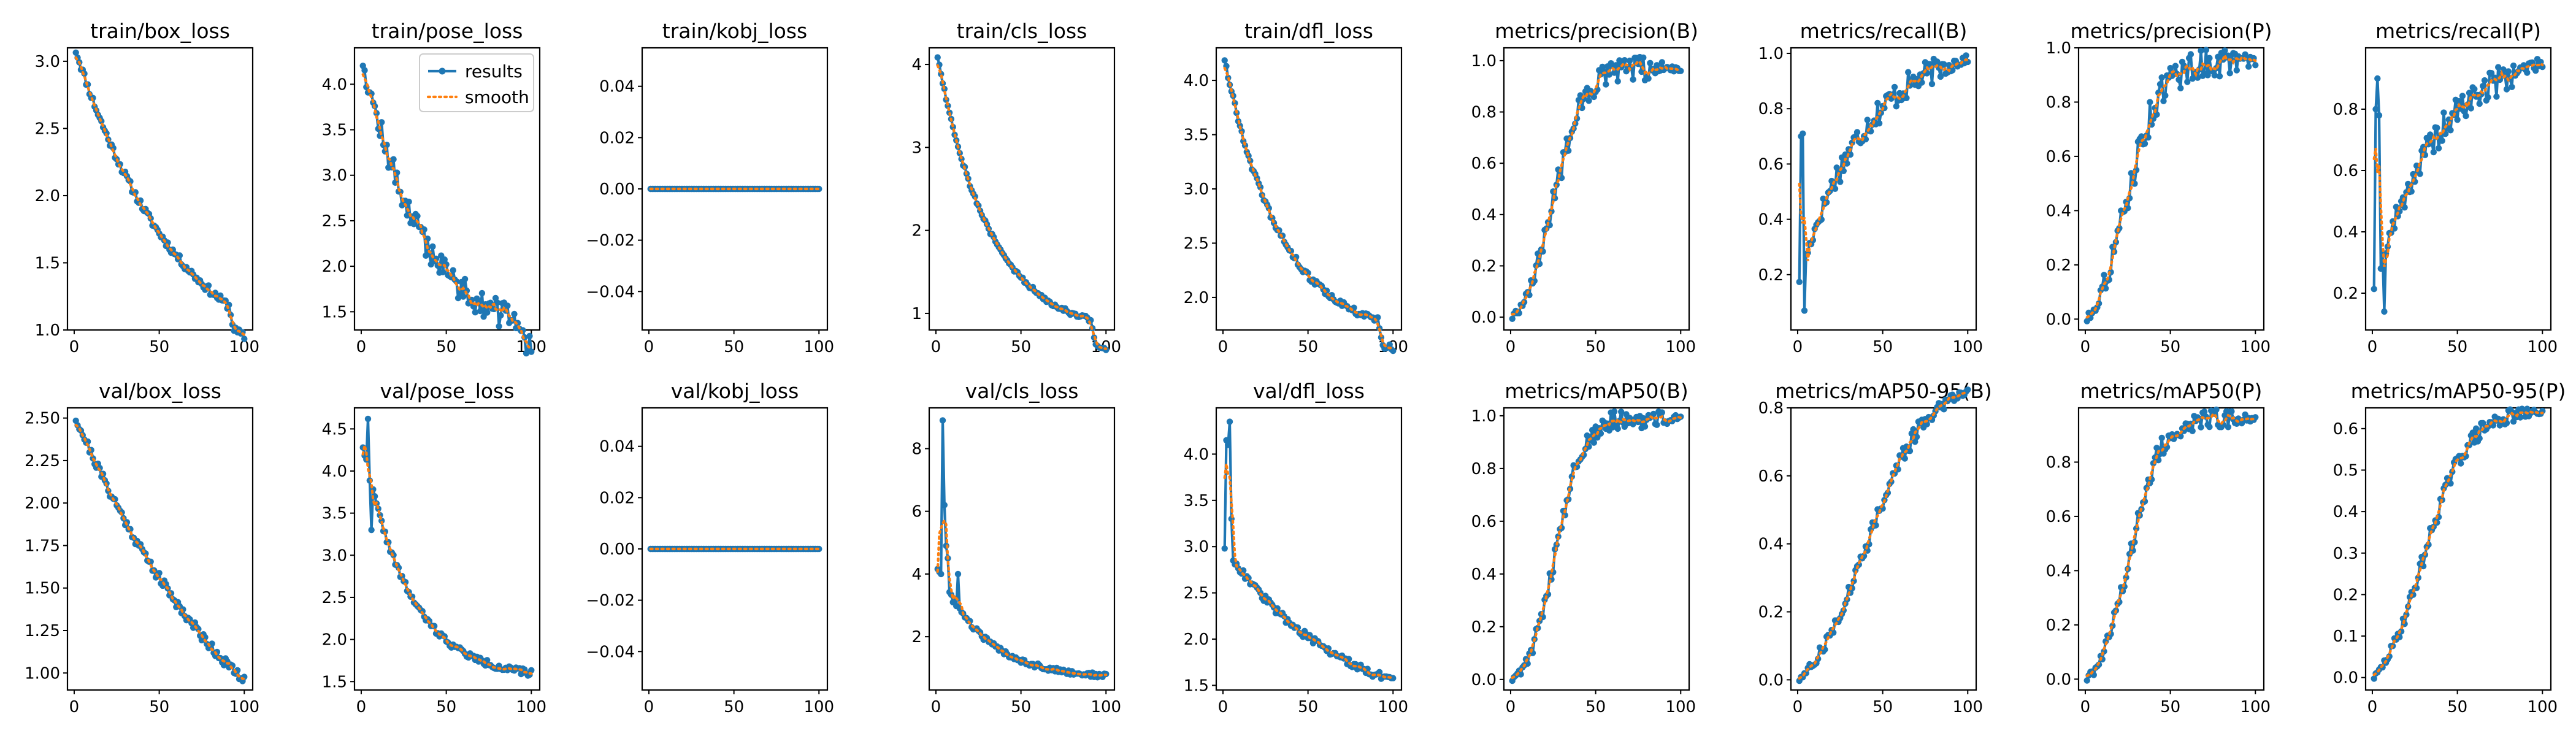  Describe the element at coordinates (497, 97) in the screenshot. I see `legend-smooth-label: smooth` at that location.